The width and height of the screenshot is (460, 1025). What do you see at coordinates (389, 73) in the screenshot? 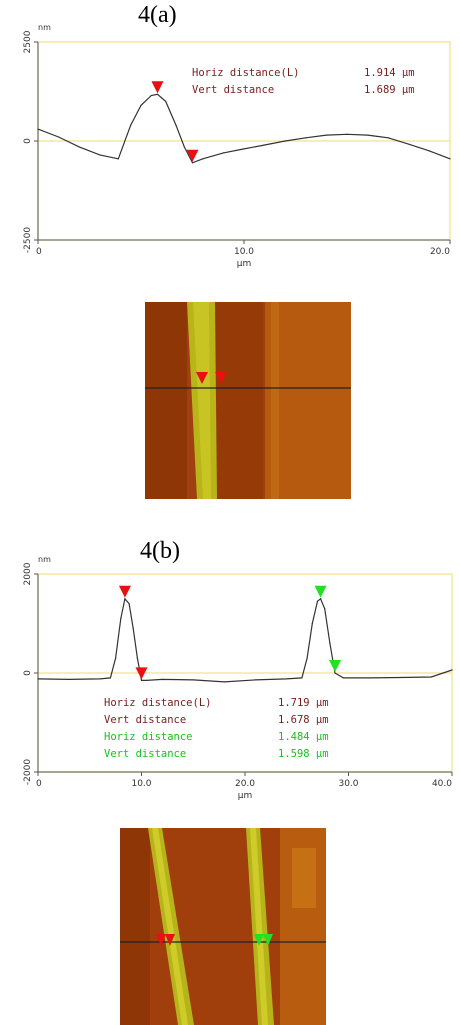
I see `chart-a-annotation-value-0: 1.914 µm` at bounding box center [389, 73].